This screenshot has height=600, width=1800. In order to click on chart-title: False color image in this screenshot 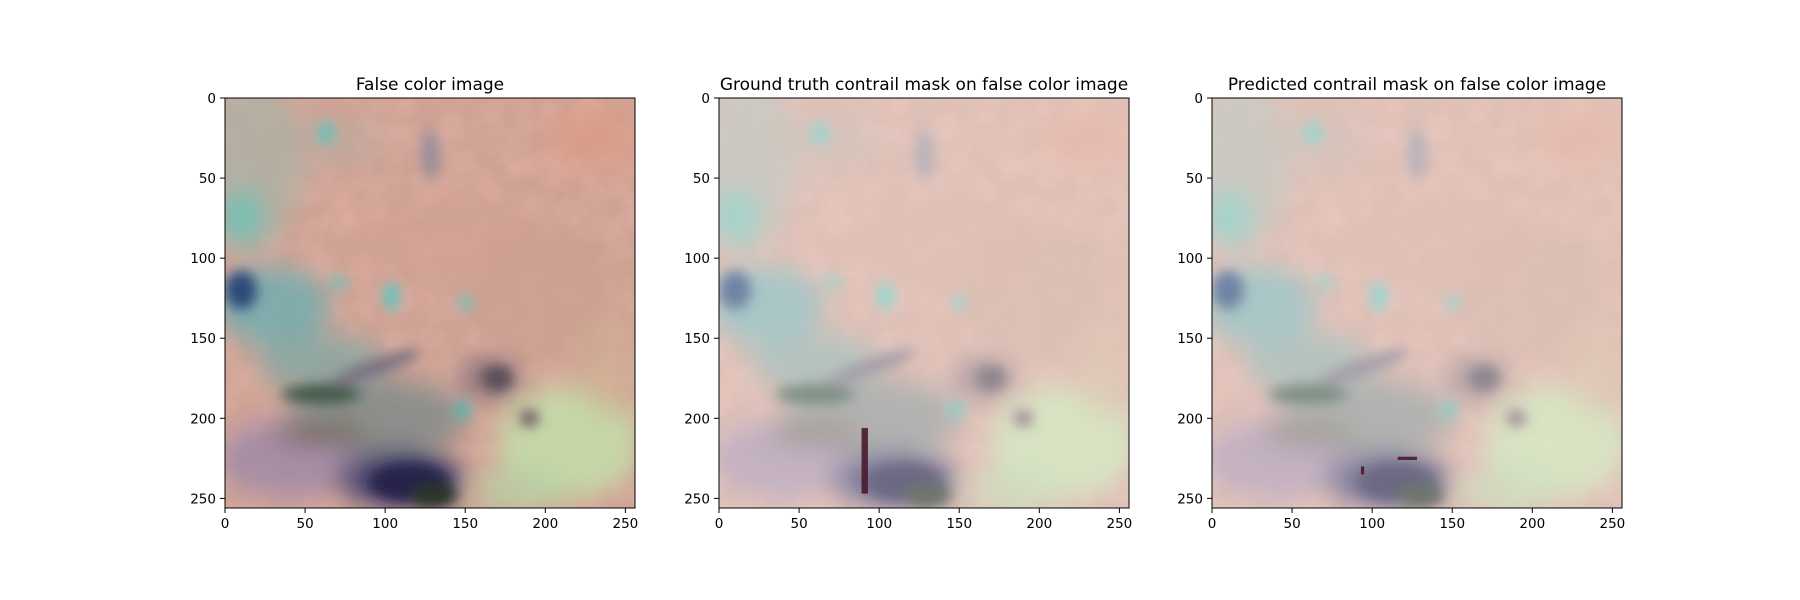, I will do `click(430, 85)`.